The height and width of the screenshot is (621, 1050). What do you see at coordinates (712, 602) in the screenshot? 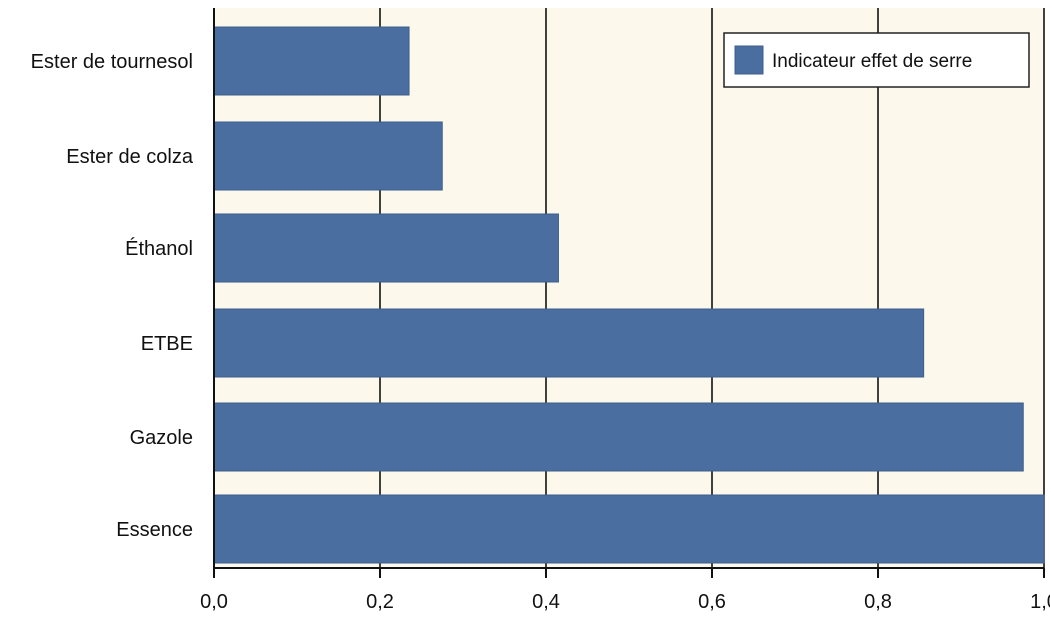
I see `x-tick-label: 0,6` at bounding box center [712, 602].